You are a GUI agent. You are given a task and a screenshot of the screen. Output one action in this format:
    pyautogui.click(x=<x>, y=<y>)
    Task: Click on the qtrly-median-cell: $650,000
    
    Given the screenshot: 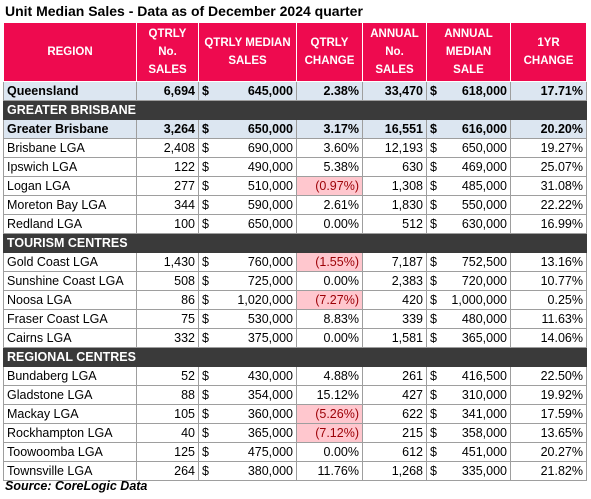 What is the action you would take?
    pyautogui.click(x=247, y=129)
    